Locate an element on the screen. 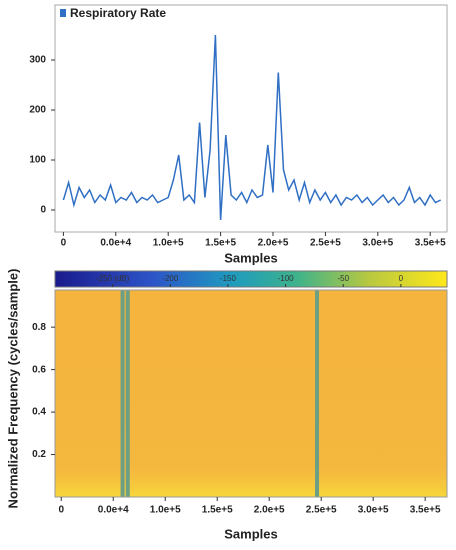 This screenshot has height=550, width=456. y-tick-label: 0.2 is located at coordinates (39, 454).